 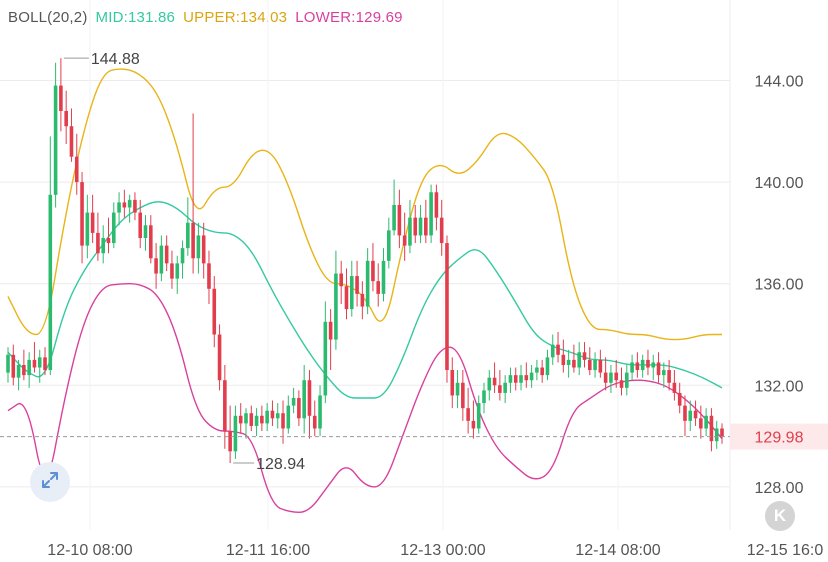 What do you see at coordinates (115, 59) in the screenshot?
I see `high-price-label: 144.88` at bounding box center [115, 59].